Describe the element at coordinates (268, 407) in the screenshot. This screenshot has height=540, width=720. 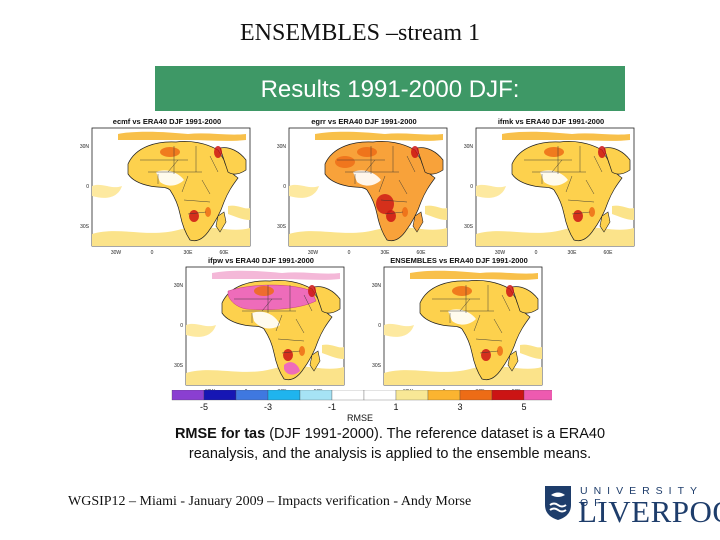
I see `colorbar-tick-label: -3` at that location.